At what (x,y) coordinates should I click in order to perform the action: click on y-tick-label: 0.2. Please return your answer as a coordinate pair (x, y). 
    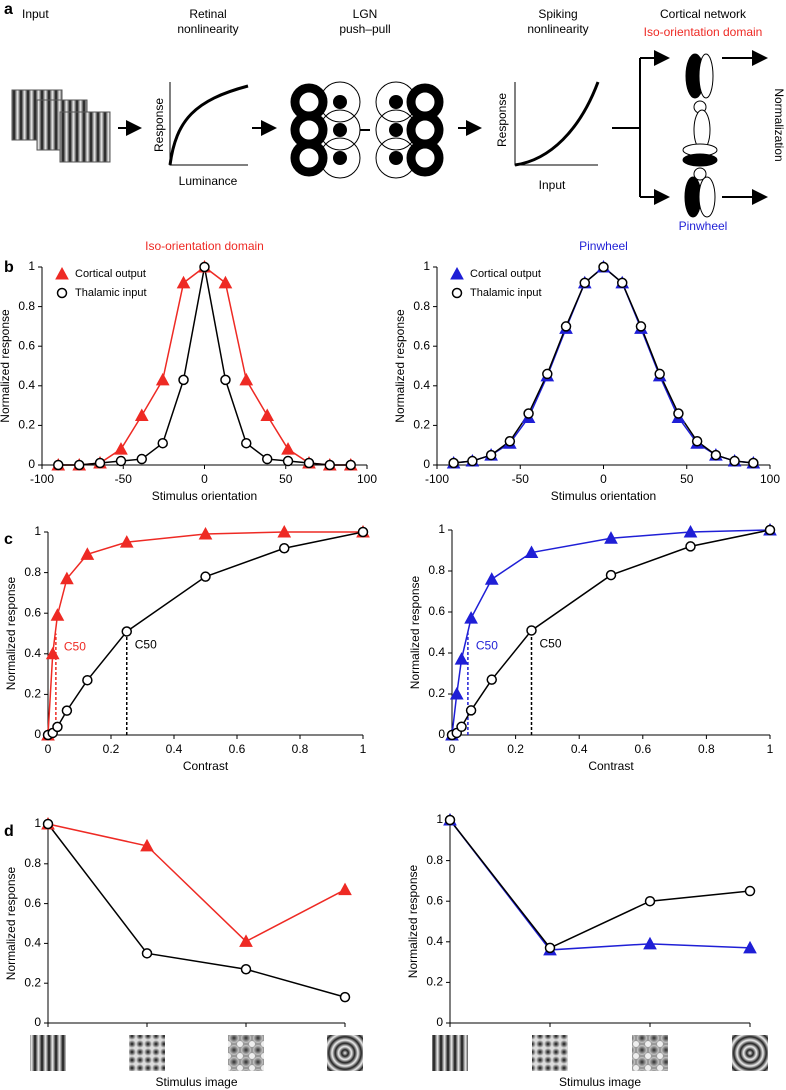
    Looking at the image, I should click on (32, 982).